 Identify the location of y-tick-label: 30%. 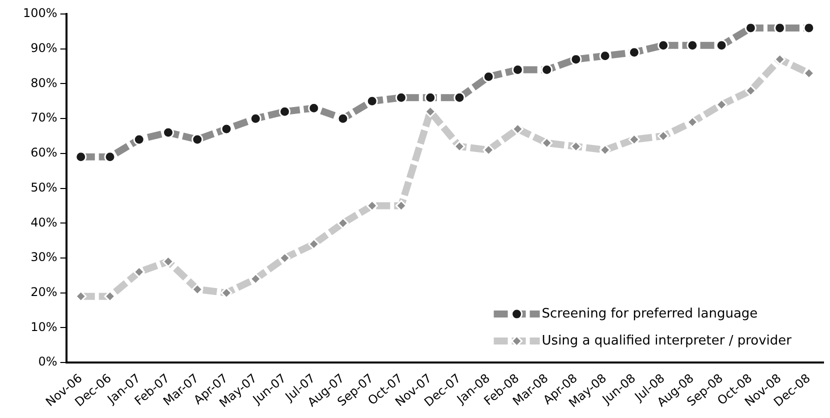
(44, 257).